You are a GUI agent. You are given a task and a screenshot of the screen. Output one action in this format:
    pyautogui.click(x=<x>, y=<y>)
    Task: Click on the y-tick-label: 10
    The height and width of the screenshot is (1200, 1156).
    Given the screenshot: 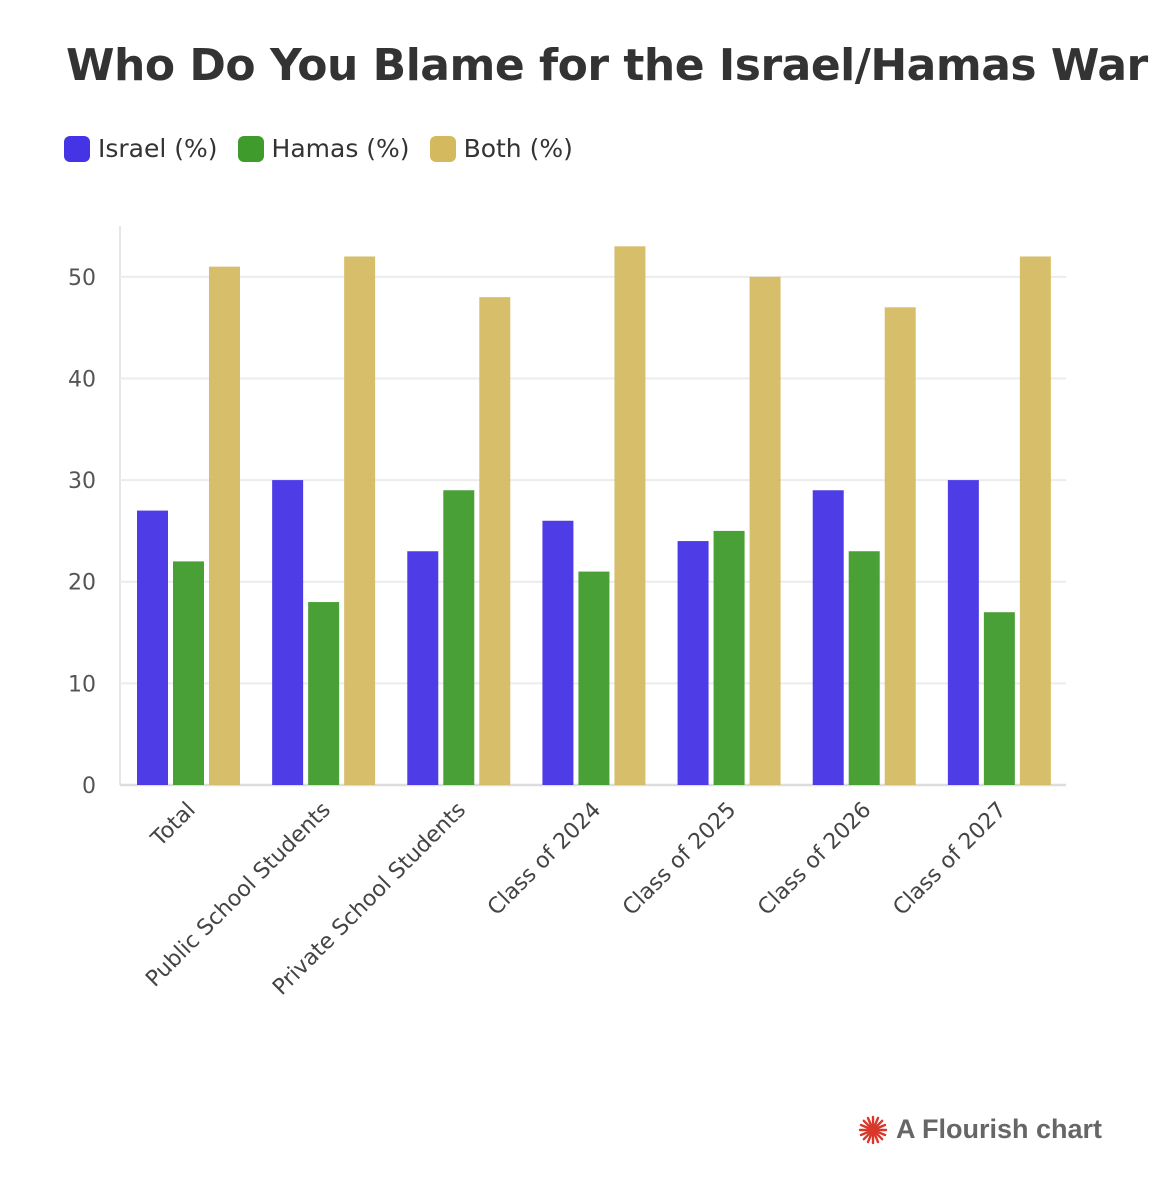 What is the action you would take?
    pyautogui.click(x=82, y=684)
    